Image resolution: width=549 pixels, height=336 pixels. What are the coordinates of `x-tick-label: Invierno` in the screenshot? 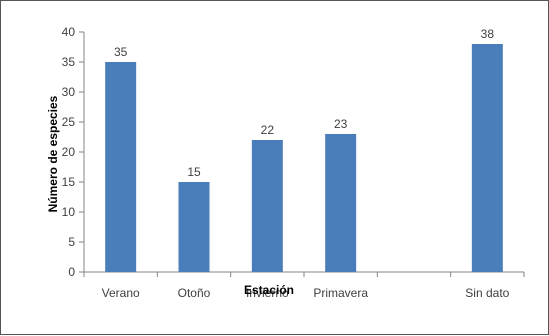 It's located at (267, 293).